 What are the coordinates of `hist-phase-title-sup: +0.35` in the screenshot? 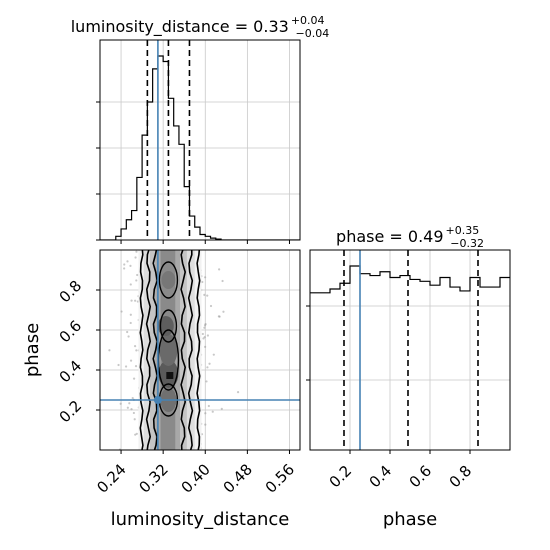 It's located at (463, 230).